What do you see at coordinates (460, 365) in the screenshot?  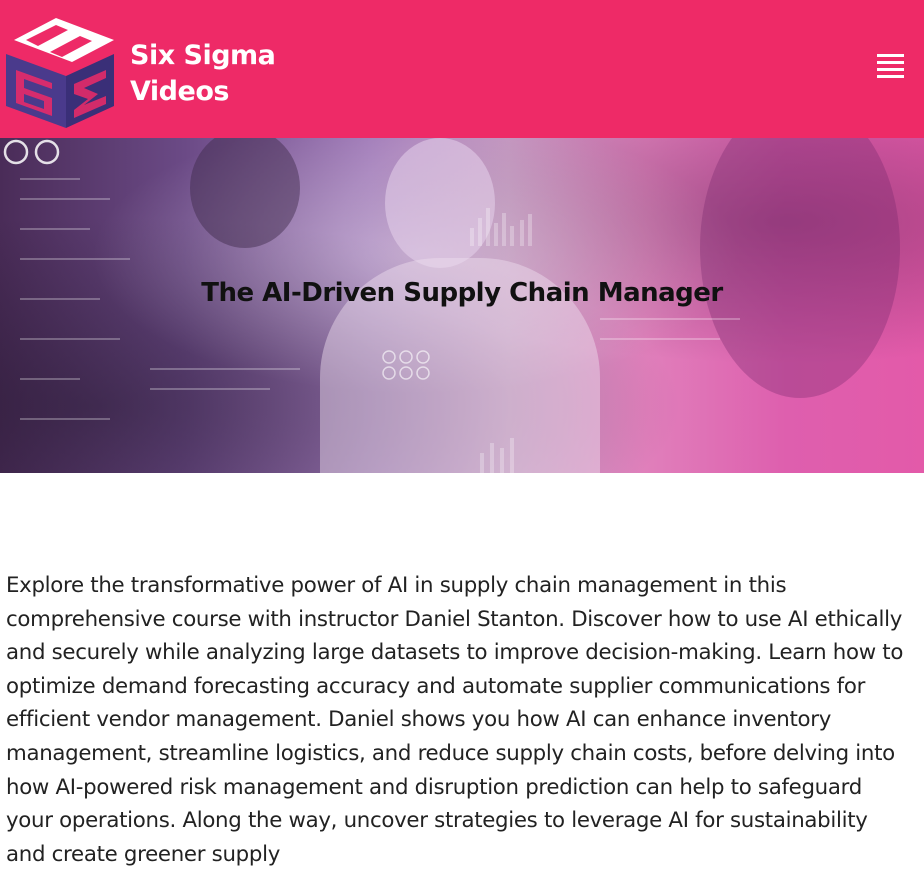 I see `hero-figure-body` at bounding box center [460, 365].